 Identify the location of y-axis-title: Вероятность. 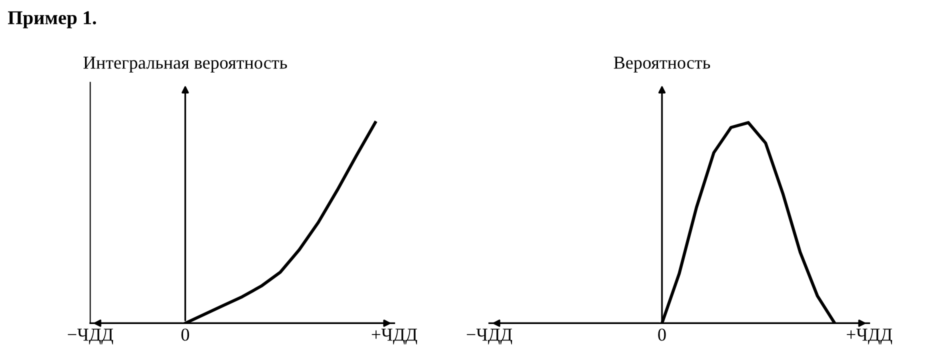
(662, 64).